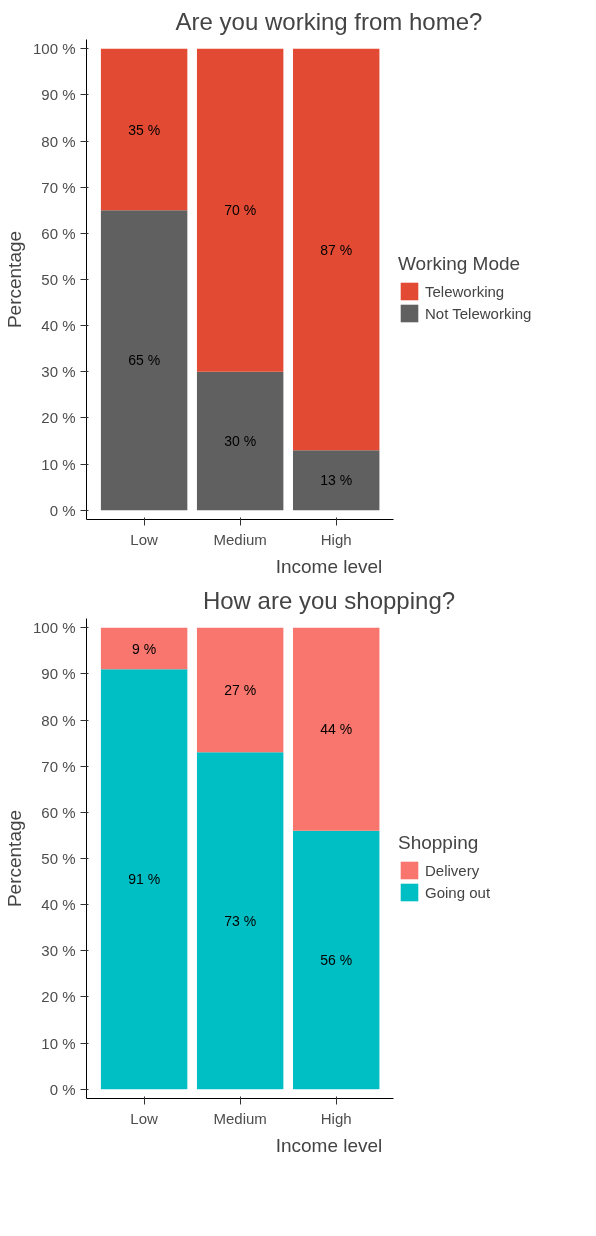 This screenshot has width=596, height=1236. I want to click on data-label: 91 %, so click(144, 879).